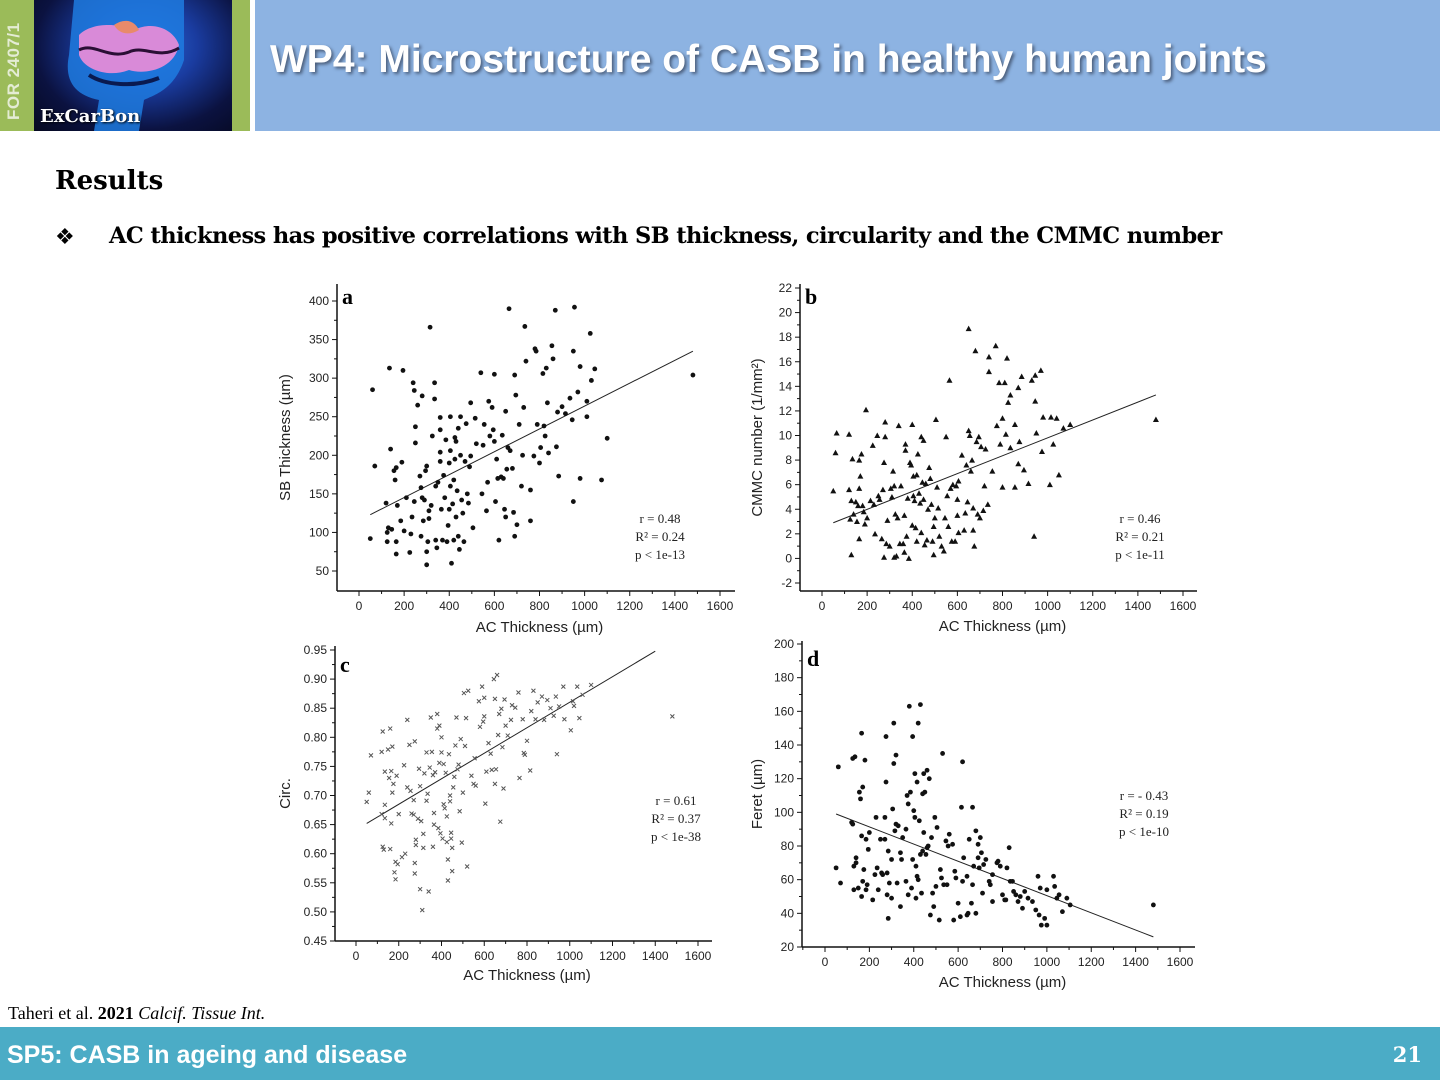  Describe the element at coordinates (1091, 962) in the screenshot. I see `x-tick-label: 1200` at that location.